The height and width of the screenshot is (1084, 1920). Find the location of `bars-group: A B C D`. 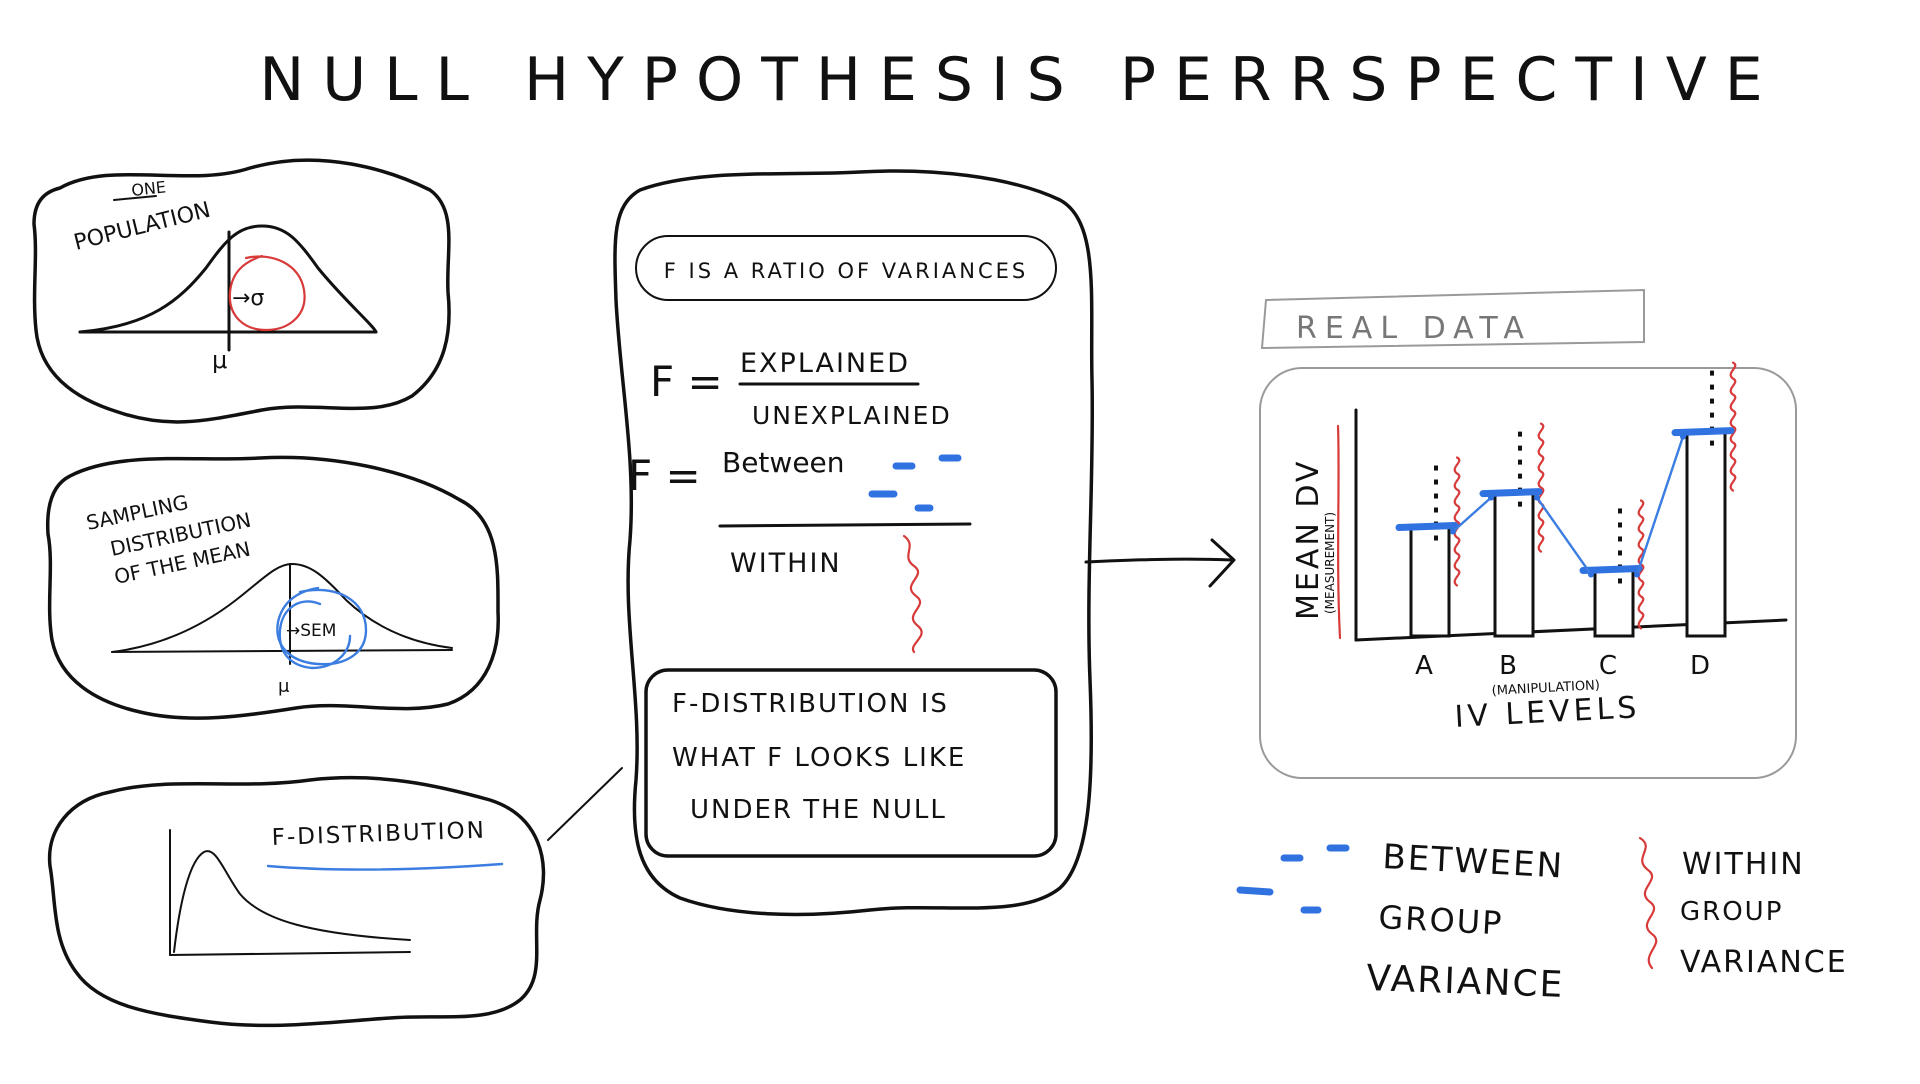

bars-group: A B C D is located at coordinates (1566, 521).